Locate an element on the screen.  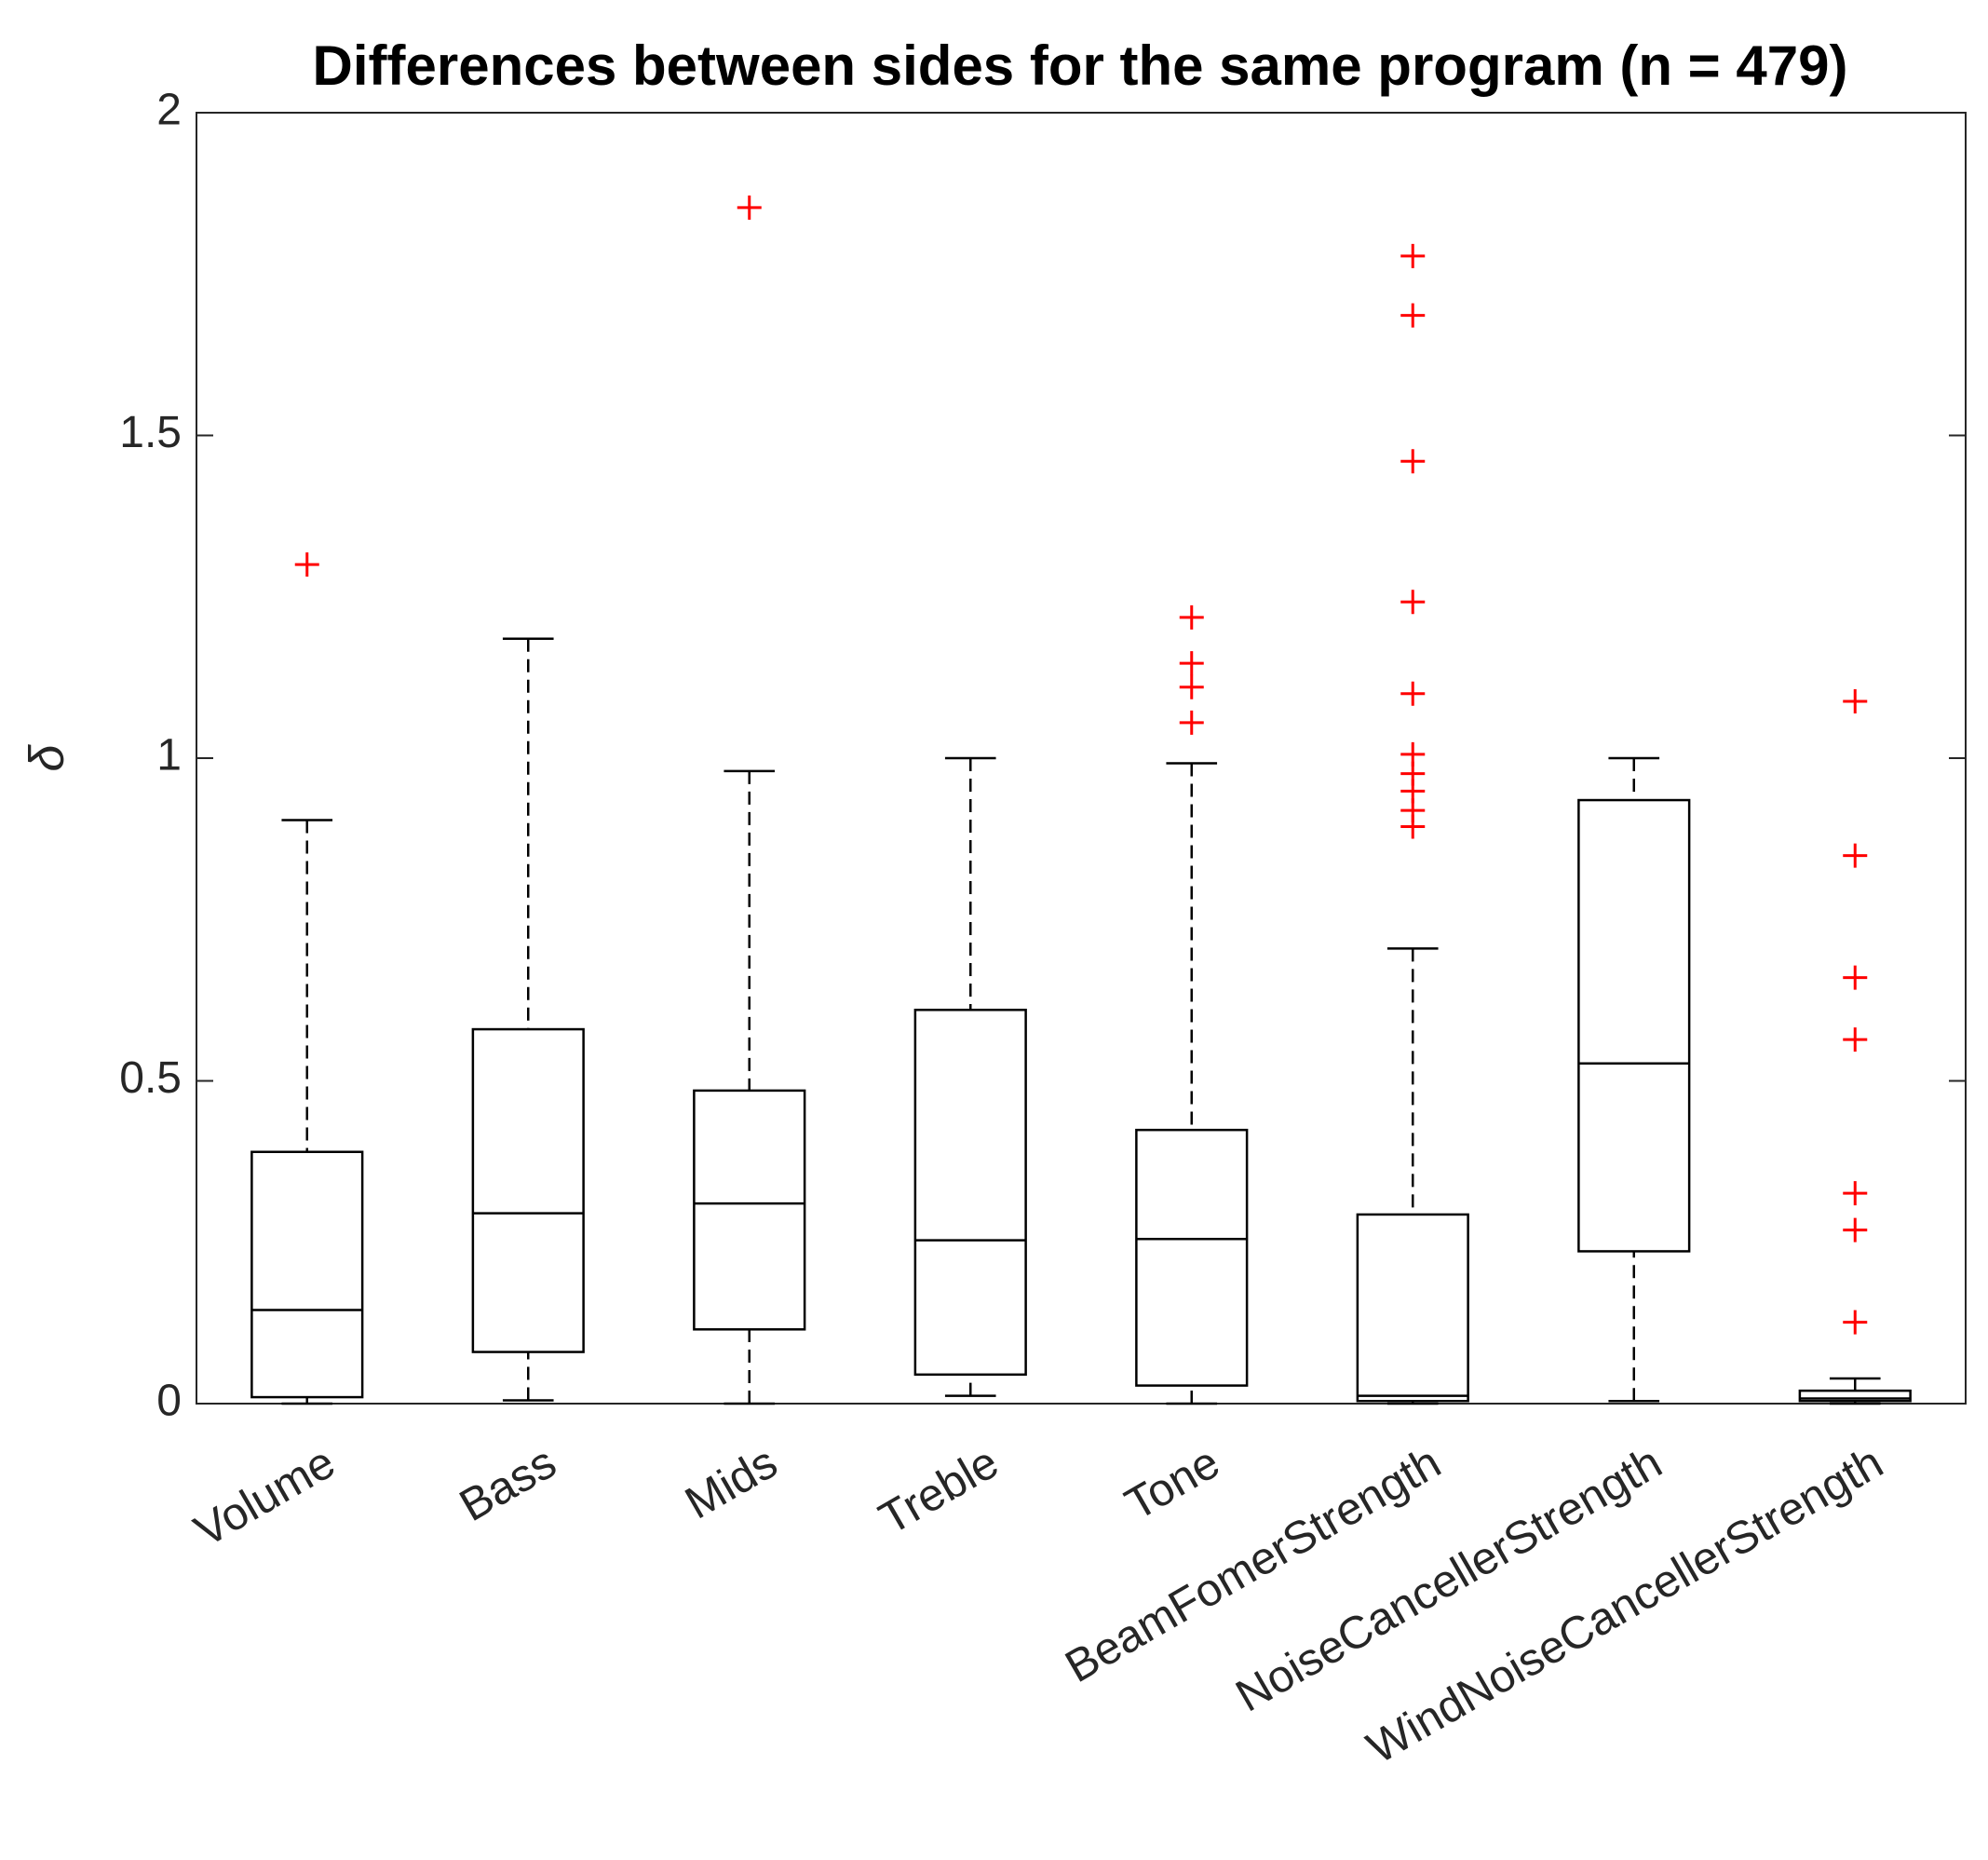
y-axis-label: δ is located at coordinates (47, 757).